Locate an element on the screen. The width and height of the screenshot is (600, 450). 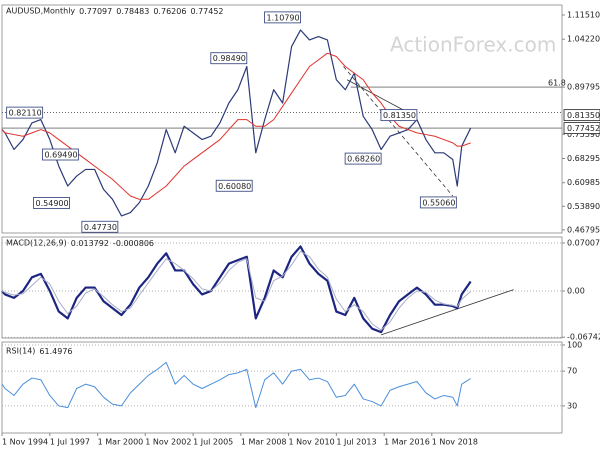
annotation-label: 1.10790 is located at coordinates (283, 17).